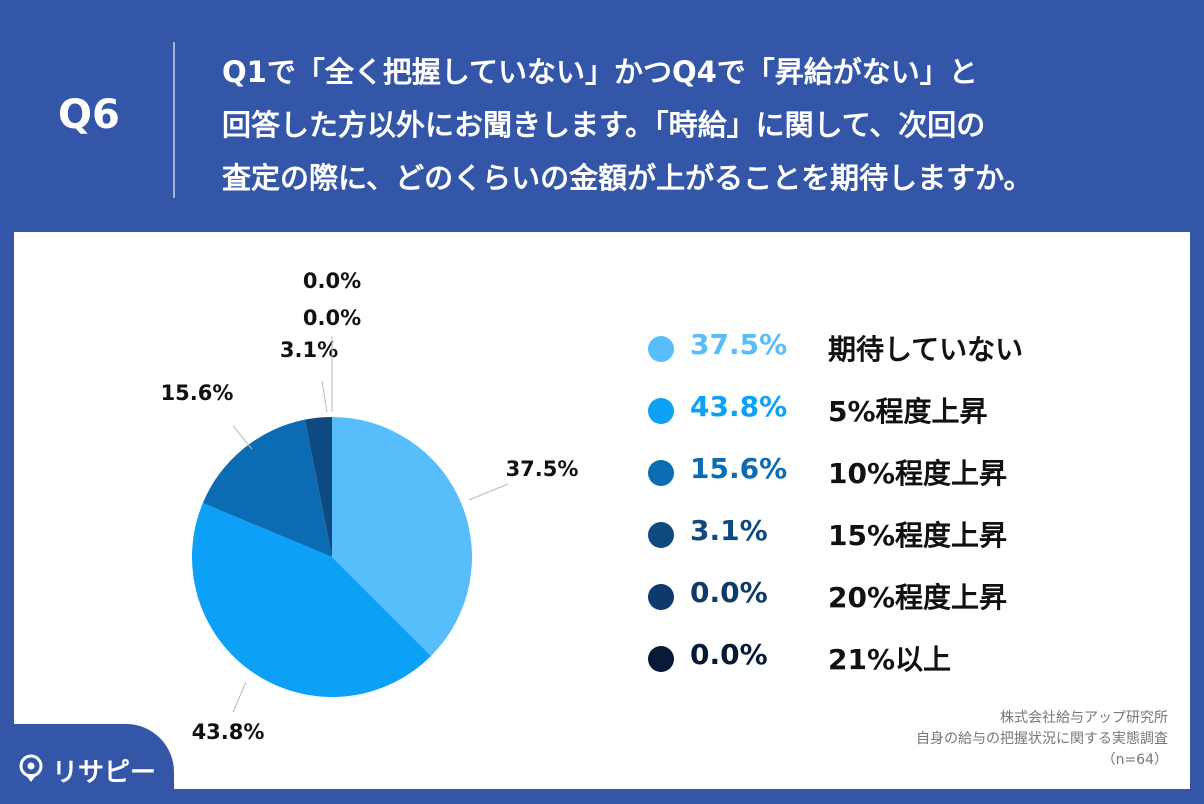 This screenshot has height=804, width=1204. Describe the element at coordinates (104, 773) in the screenshot. I see `brand-name: リサピー` at that location.